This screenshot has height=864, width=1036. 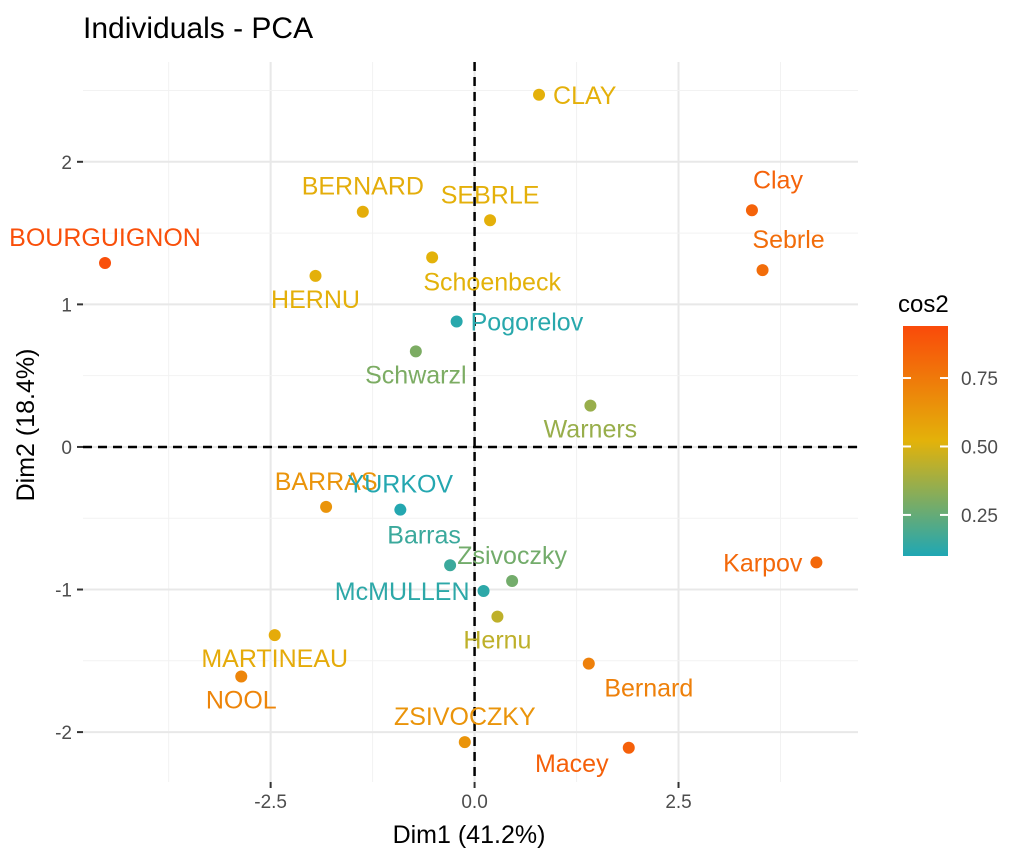 What do you see at coordinates (400, 509) in the screenshot?
I see `point-yurkov` at bounding box center [400, 509].